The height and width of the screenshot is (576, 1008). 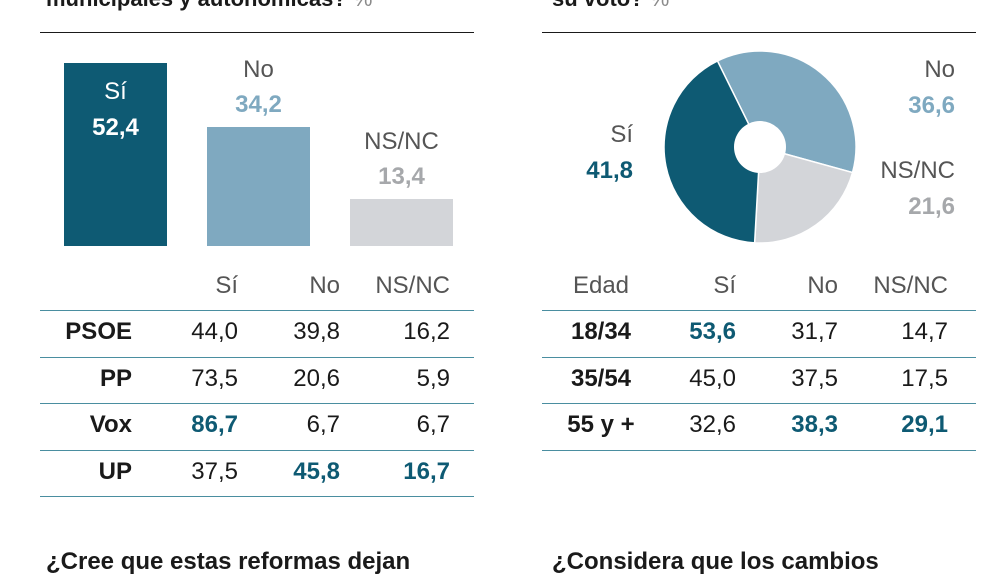 I want to click on table-cell: 14,7, so click(x=924, y=331).